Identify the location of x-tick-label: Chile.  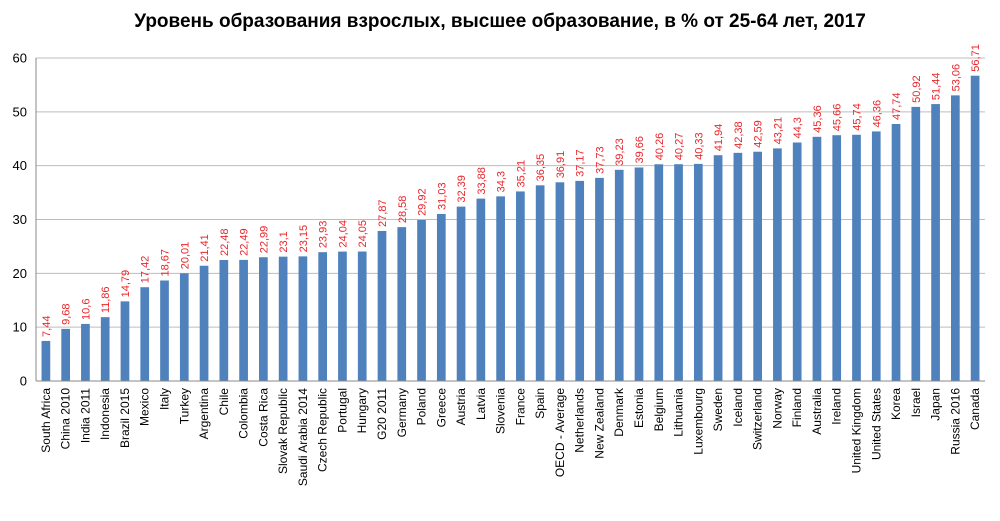
(224, 402).